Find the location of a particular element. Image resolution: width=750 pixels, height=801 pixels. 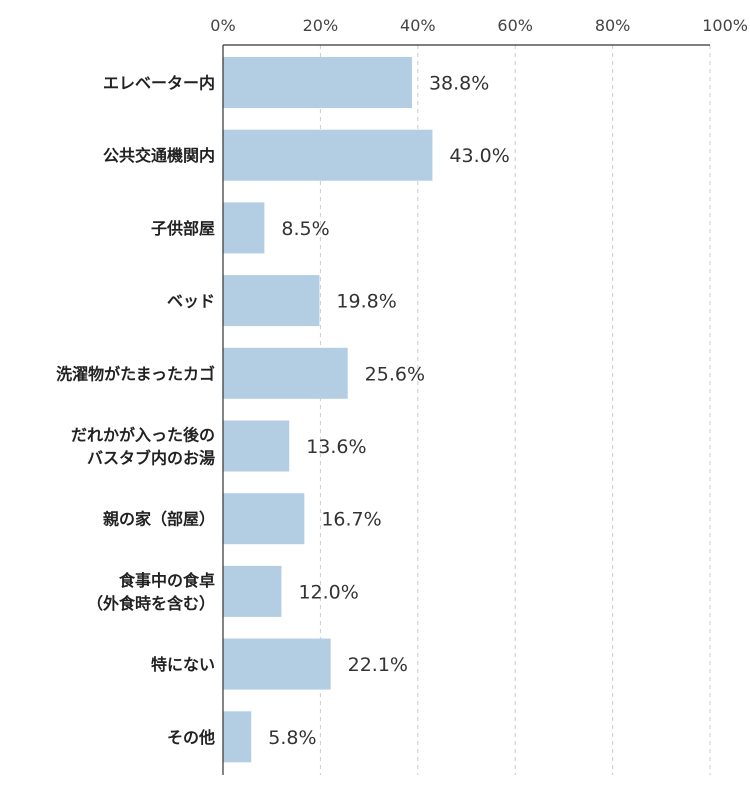

category-label: 公共交通機関内 is located at coordinates (159, 155).